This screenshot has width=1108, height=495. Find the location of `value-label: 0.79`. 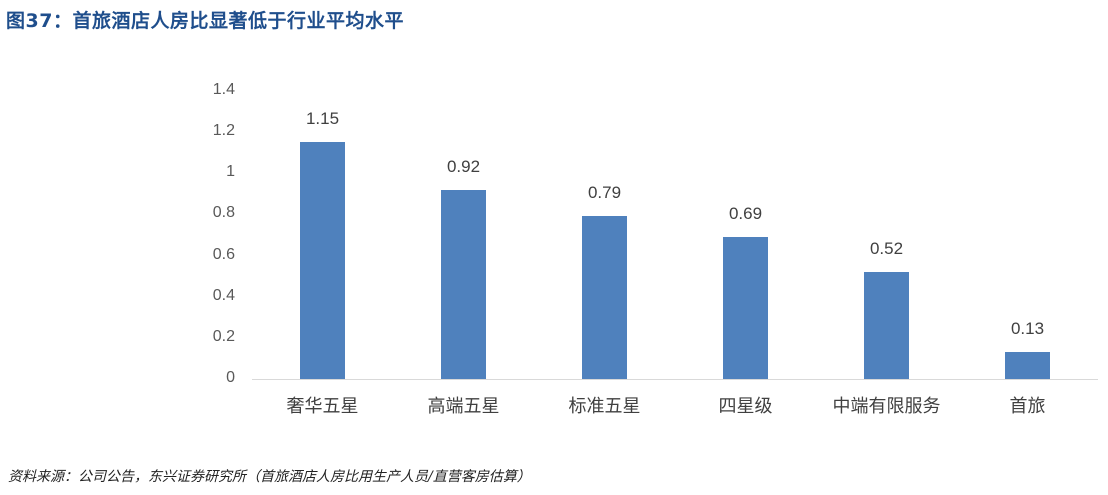

value-label: 0.79 is located at coordinates (604, 193).